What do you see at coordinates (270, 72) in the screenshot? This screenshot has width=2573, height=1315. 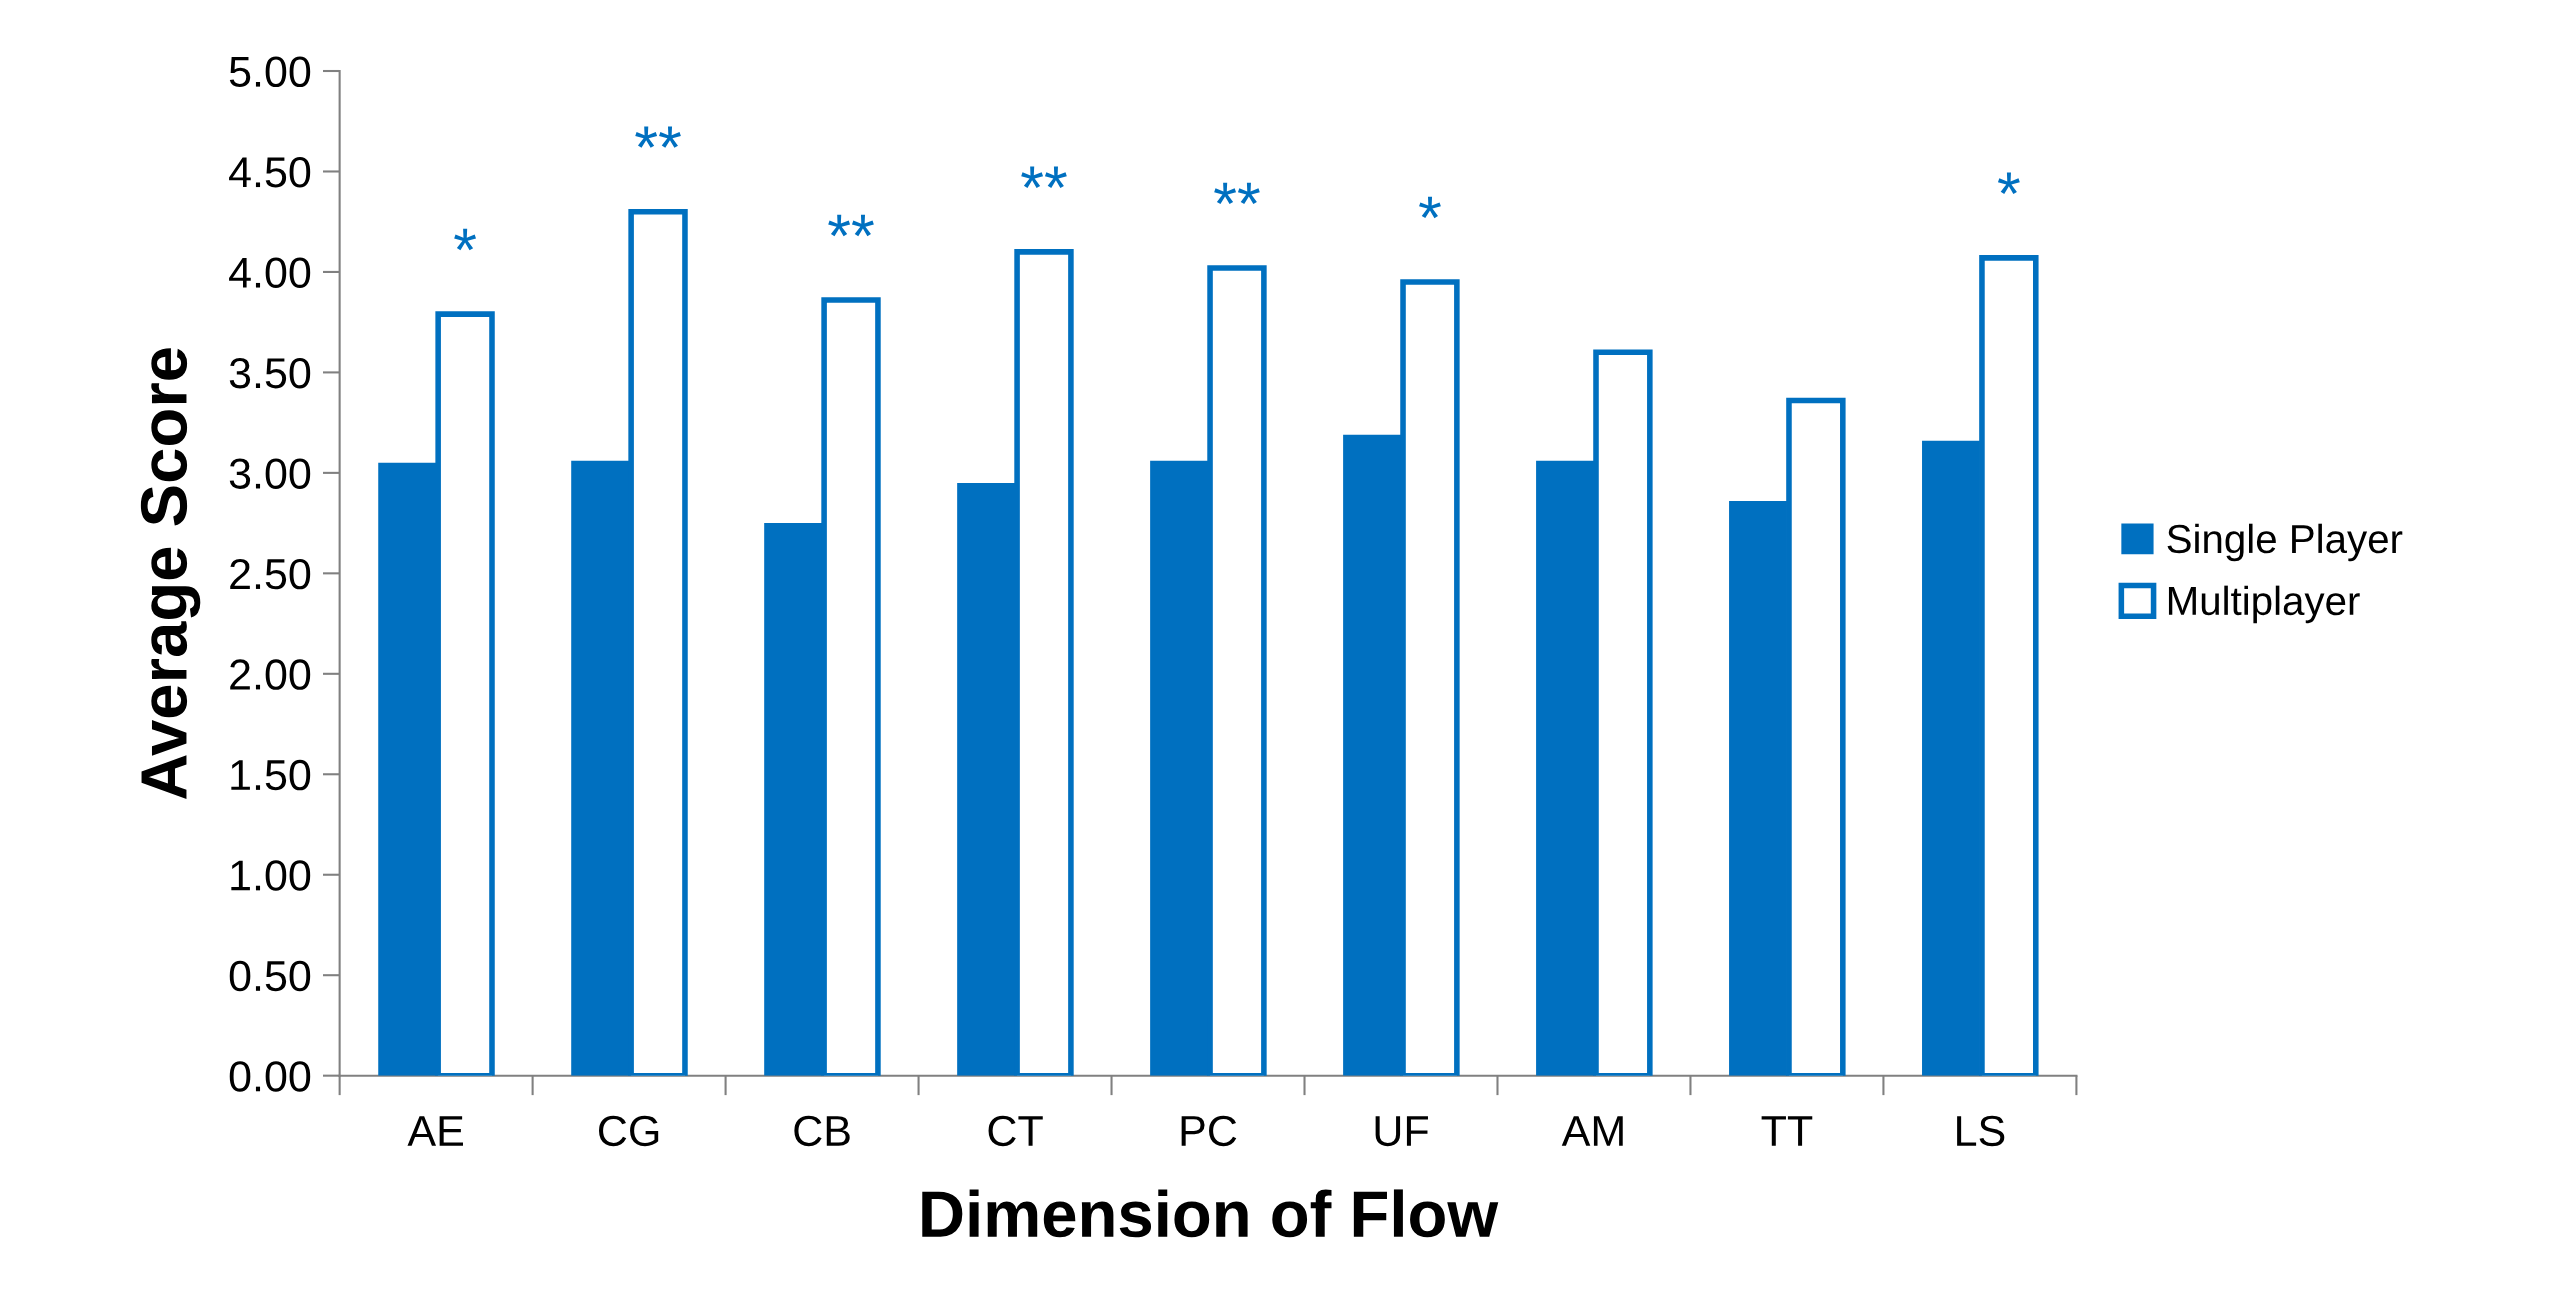 I see `y-tick-label: 5.00` at bounding box center [270, 72].